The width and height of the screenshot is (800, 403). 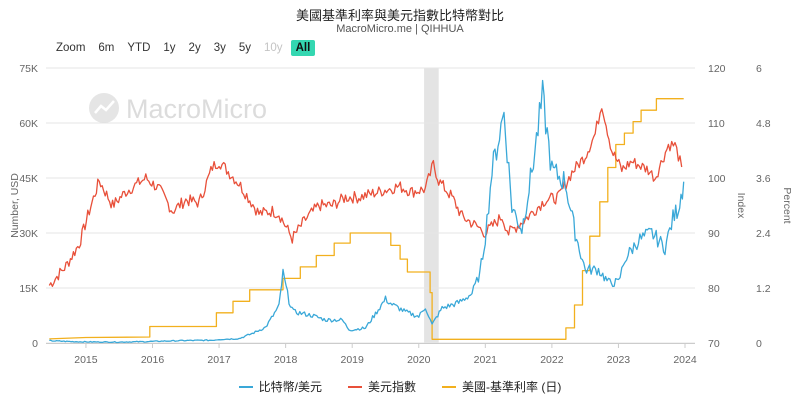 I want to click on y-index-tick-label: 120, so click(x=717, y=69).